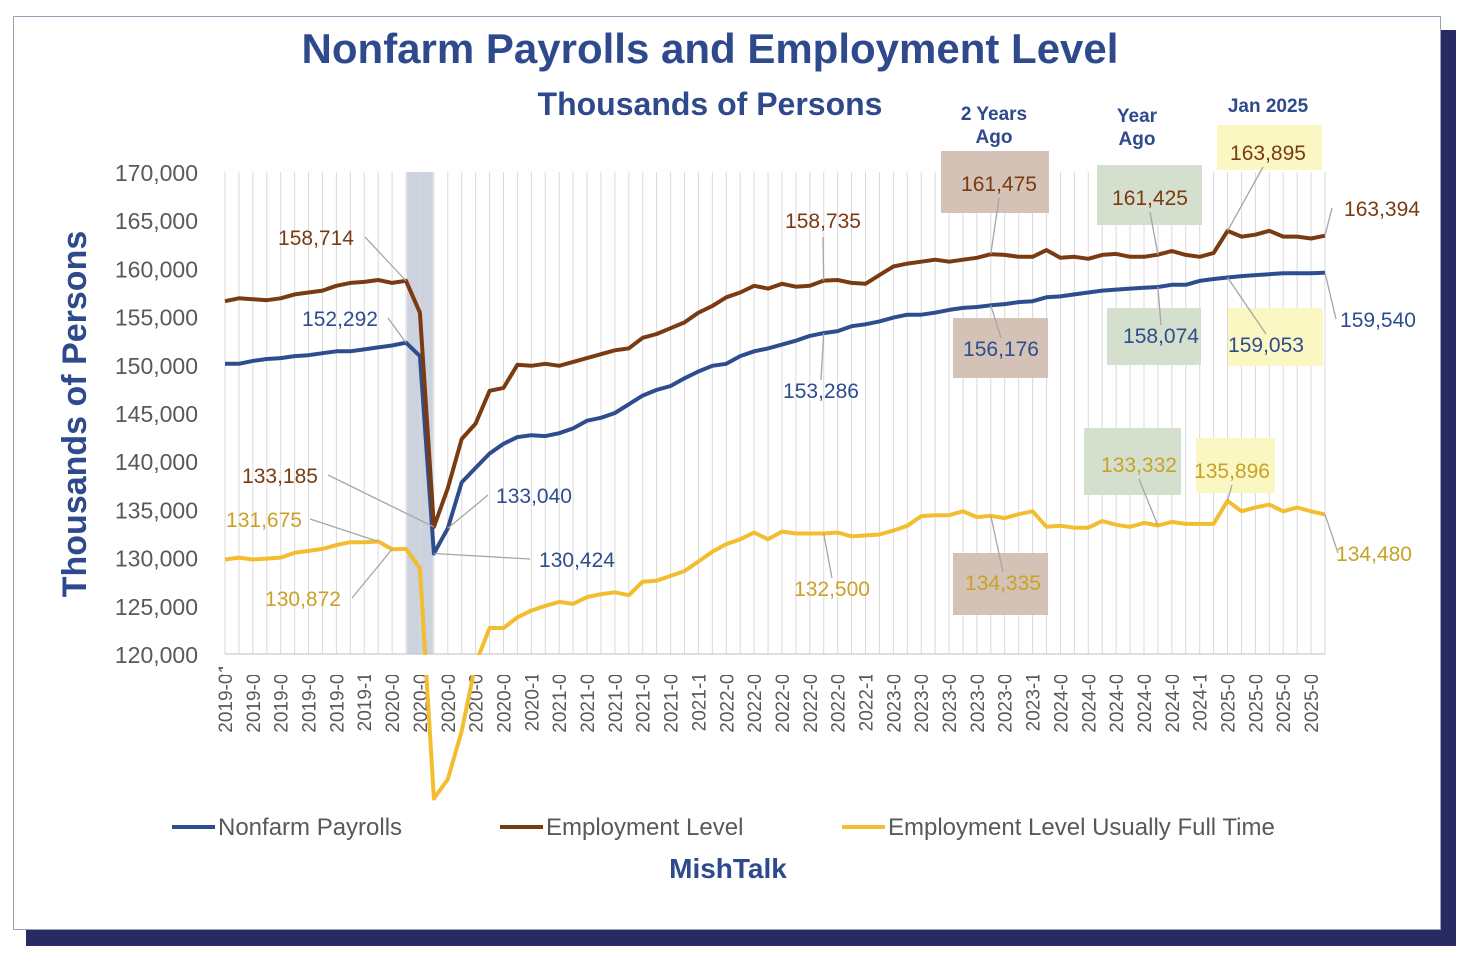 The image size is (1474, 958). What do you see at coordinates (672, 698) in the screenshot?
I see `x-tick-label: 2021-09` at bounding box center [672, 698].